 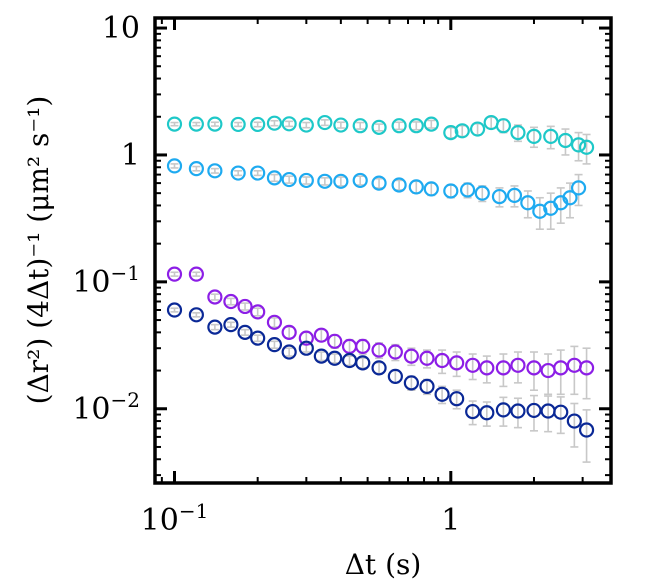 What do you see at coordinates (106, 280) in the screenshot?
I see `y-tick-label: 10−1` at bounding box center [106, 280].